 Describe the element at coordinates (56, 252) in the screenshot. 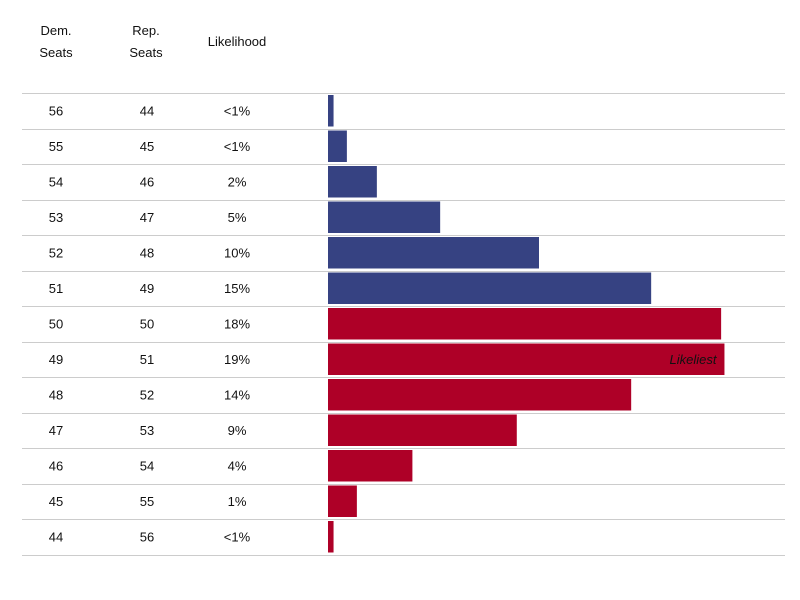

I see `dem-seats-value: 52` at that location.